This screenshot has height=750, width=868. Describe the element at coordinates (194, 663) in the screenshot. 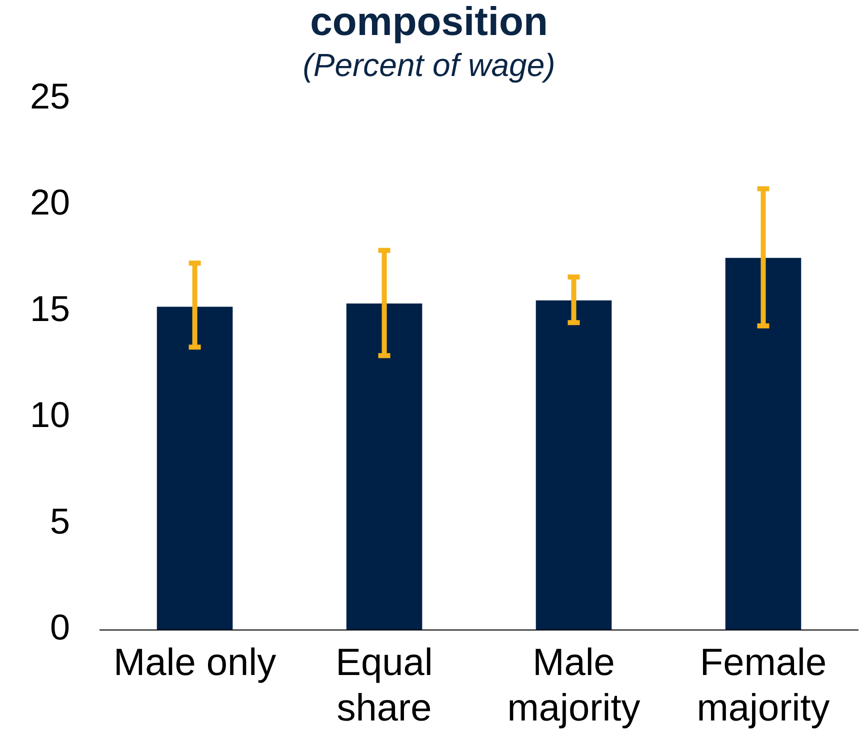

I see `x-tick-label: Male only` at that location.